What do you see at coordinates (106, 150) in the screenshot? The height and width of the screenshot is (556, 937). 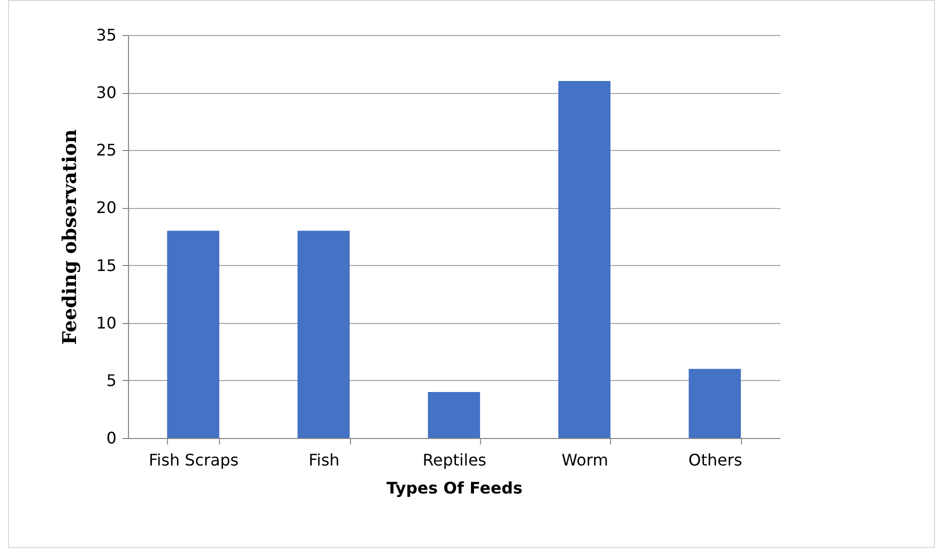 I see `y-tick-label: 25` at bounding box center [106, 150].